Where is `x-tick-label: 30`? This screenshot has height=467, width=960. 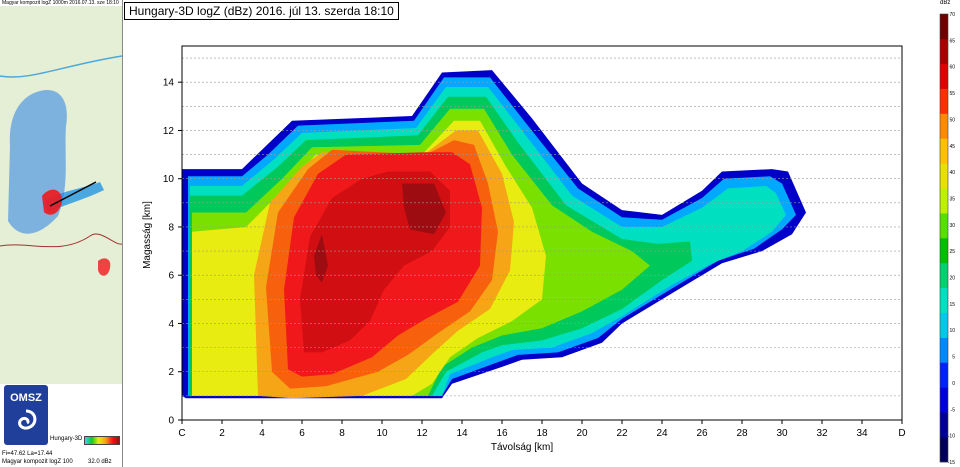 x-tick-label: 30 is located at coordinates (782, 433).